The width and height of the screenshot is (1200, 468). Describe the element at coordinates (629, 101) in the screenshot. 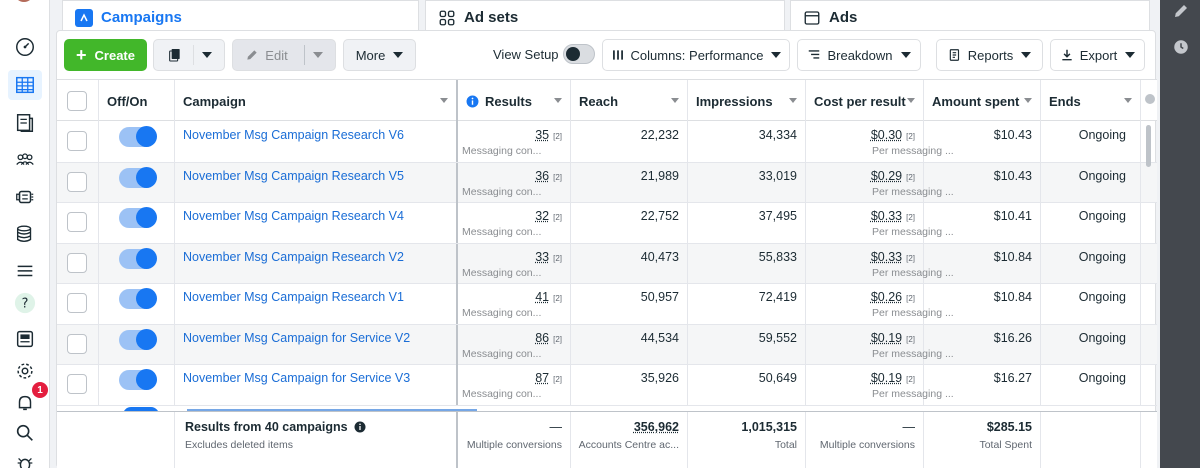

I see `header-reach: Reach` at that location.